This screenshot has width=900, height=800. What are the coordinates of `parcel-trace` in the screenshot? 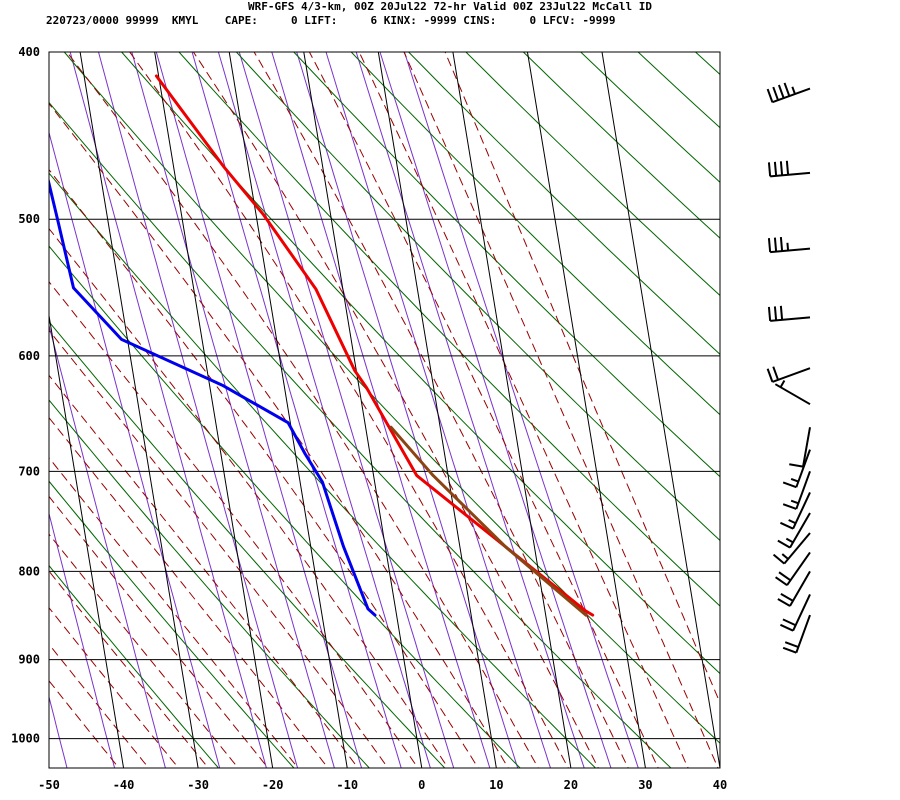 It's located at (488, 521).